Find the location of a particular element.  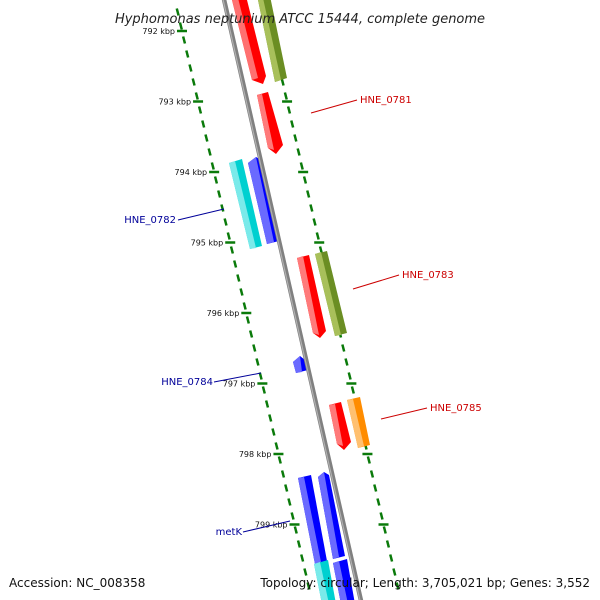

gene-label-hne-0781: HNE_0781 is located at coordinates (386, 100).